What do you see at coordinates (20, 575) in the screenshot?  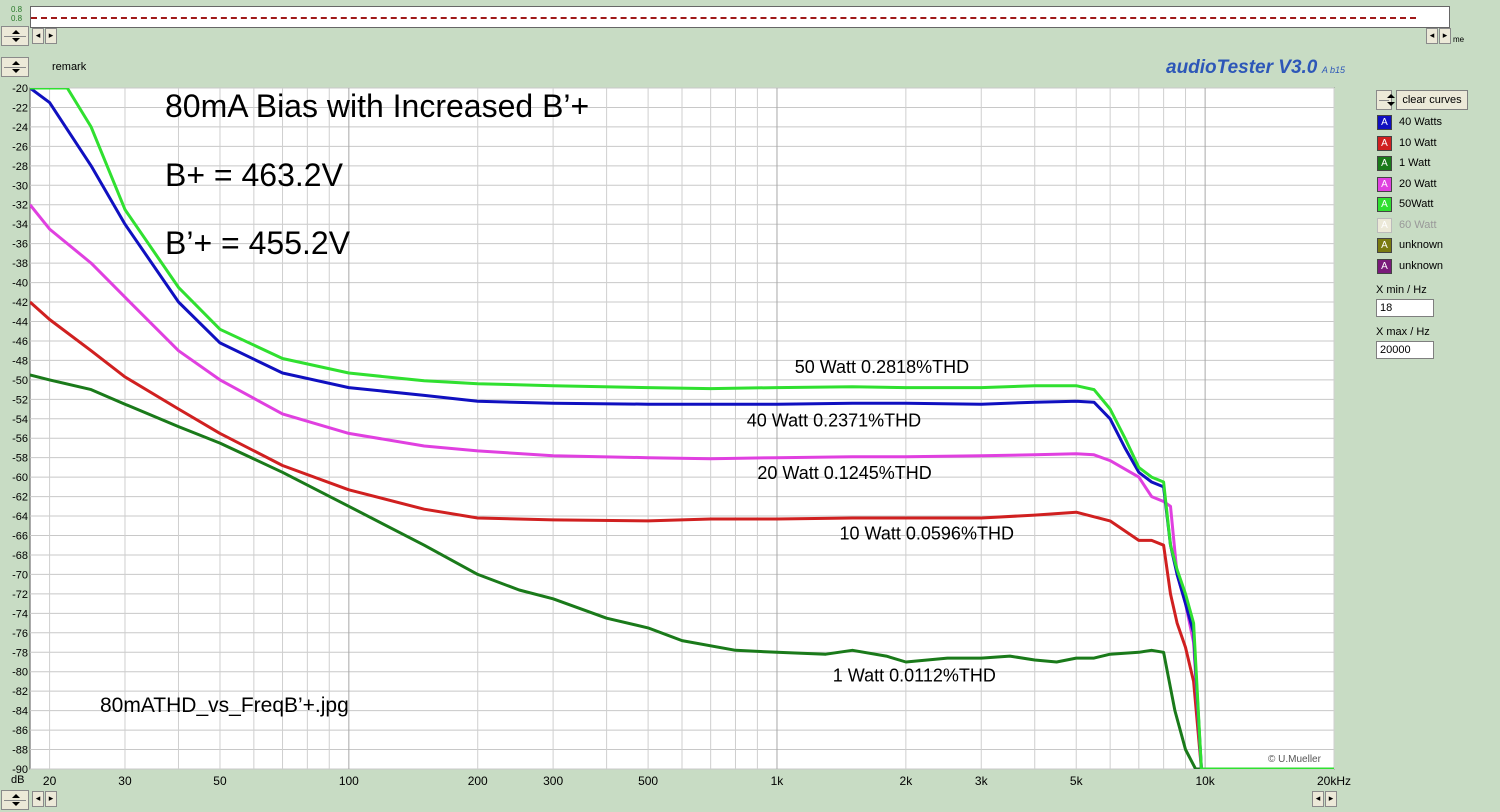 I see `y-tick-label: -70` at bounding box center [20, 575].